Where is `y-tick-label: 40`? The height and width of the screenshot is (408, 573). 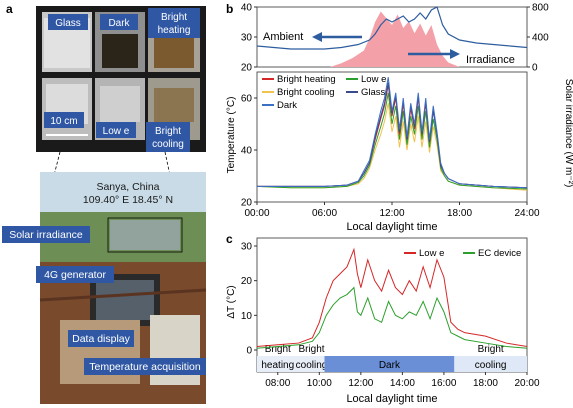
y-tick-label: 40 is located at coordinates (247, 151).